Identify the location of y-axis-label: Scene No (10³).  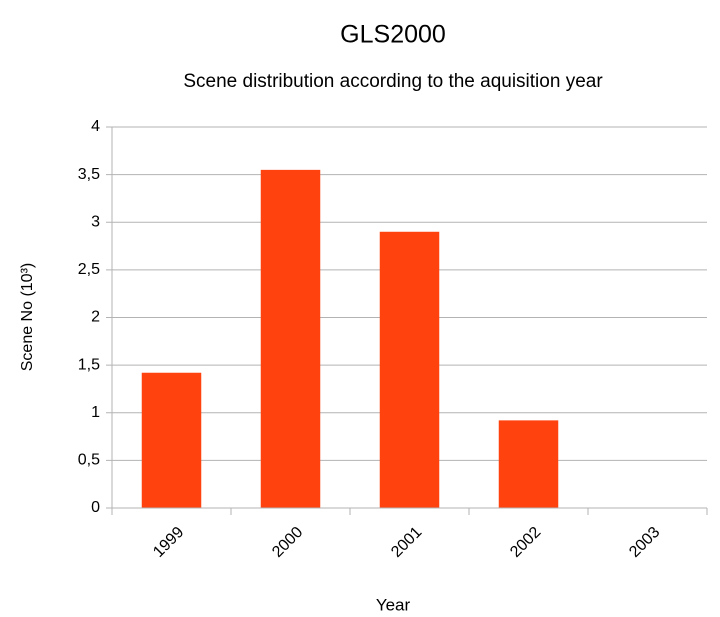
(27, 317).